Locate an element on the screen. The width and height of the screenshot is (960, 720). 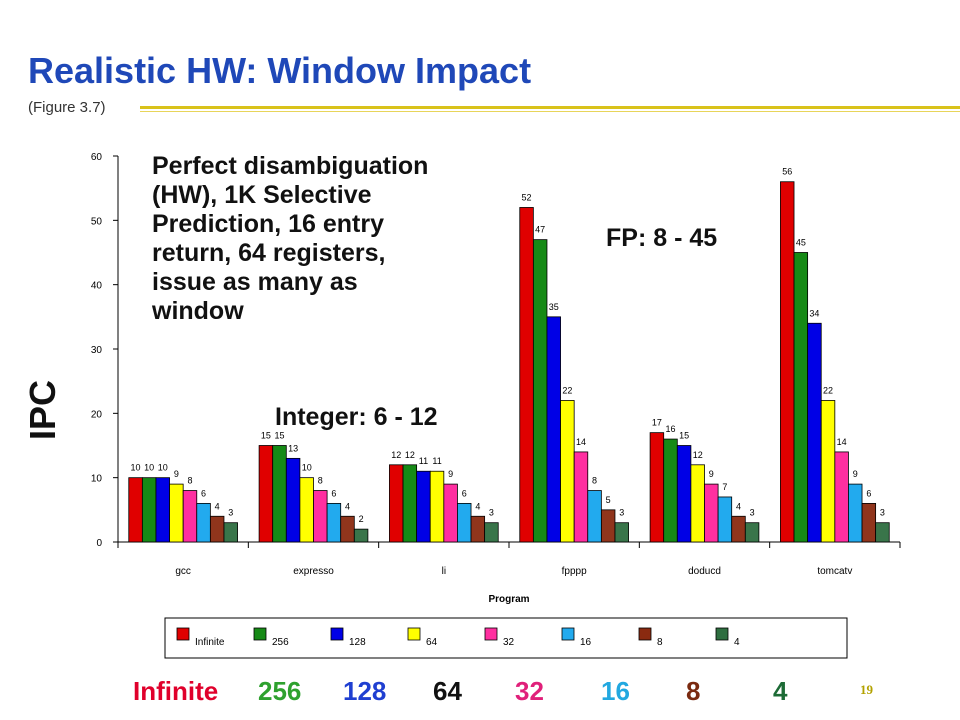
annotation-line: return, 64 registers, is located at coordinates (269, 253).